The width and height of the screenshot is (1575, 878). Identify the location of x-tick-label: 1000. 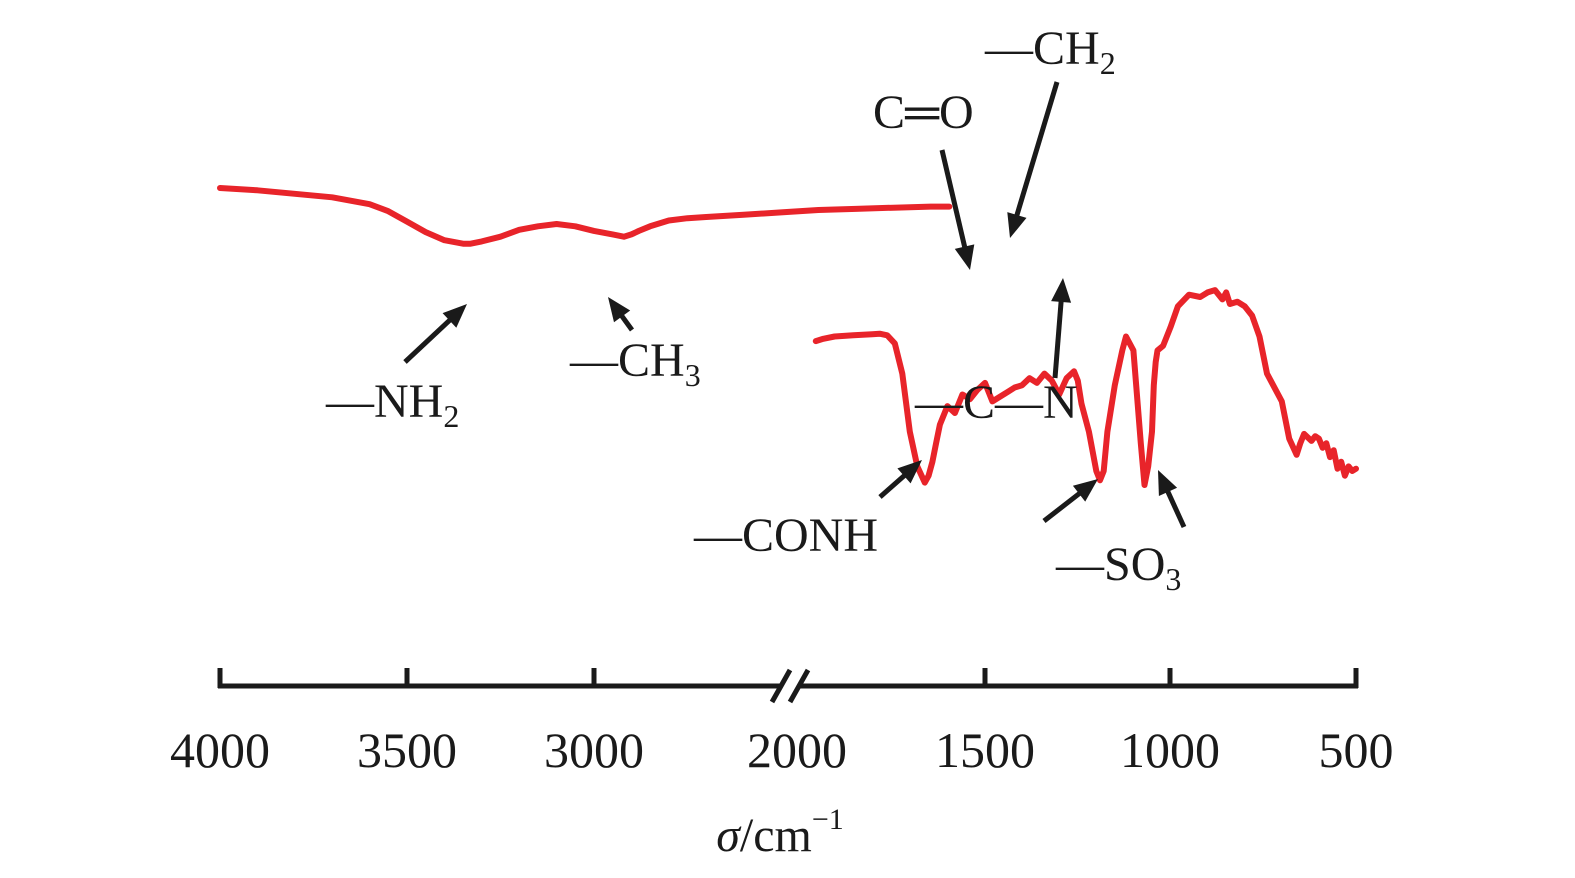
(1170, 750).